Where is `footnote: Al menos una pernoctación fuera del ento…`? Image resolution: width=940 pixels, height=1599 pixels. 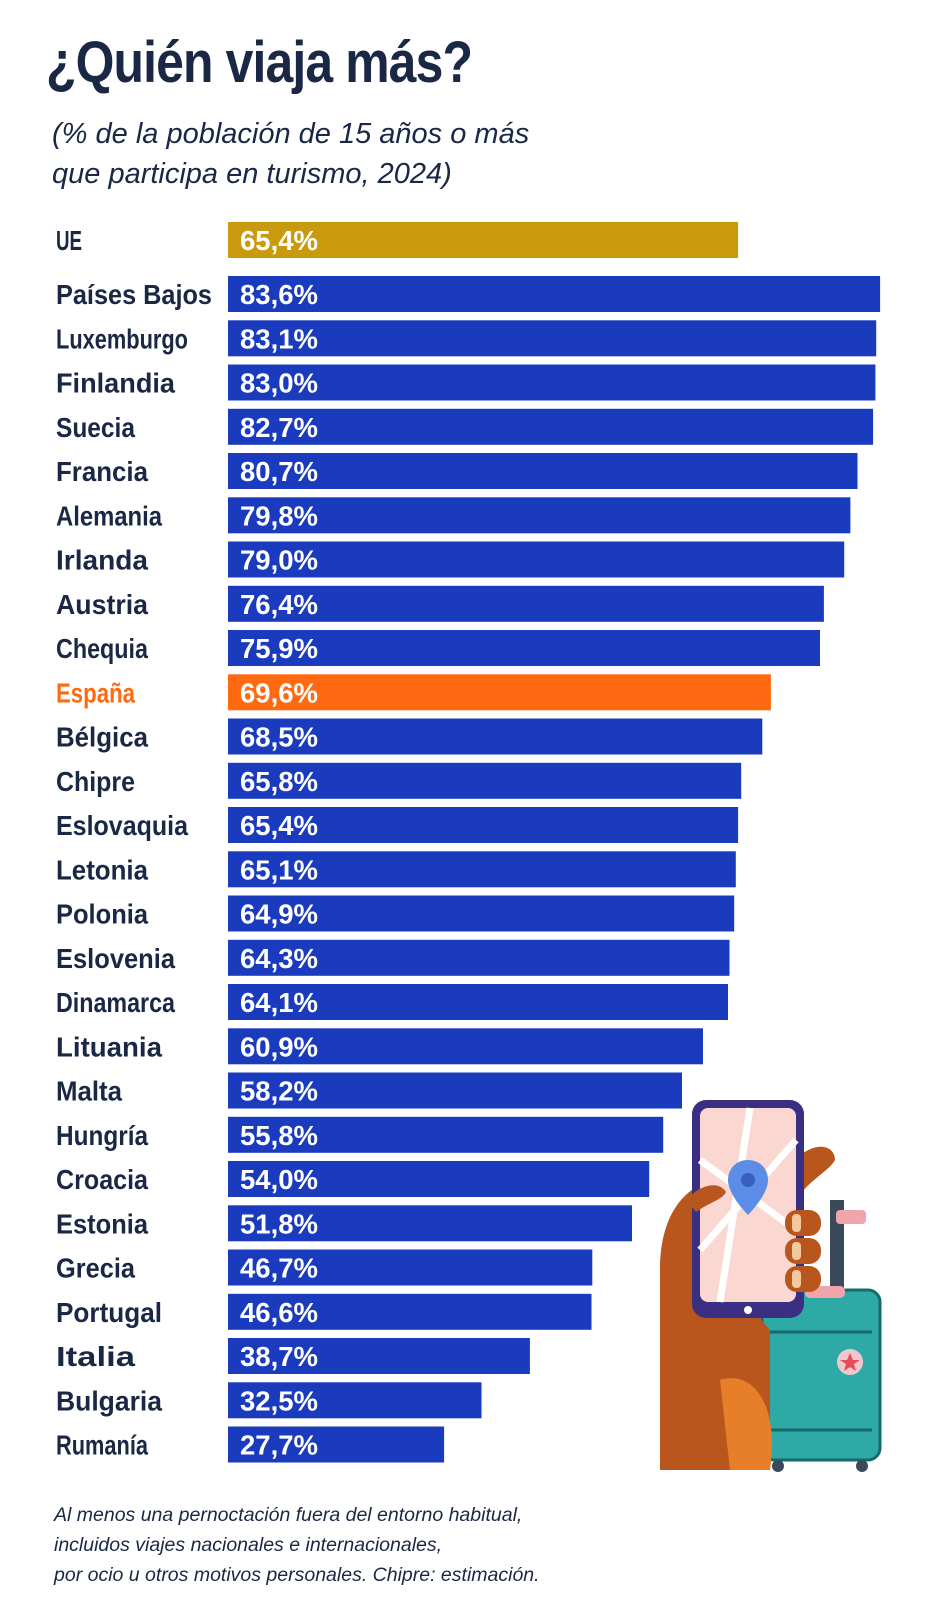 footnote: Al menos una pernoctación fuera del ento… is located at coordinates (374, 1545).